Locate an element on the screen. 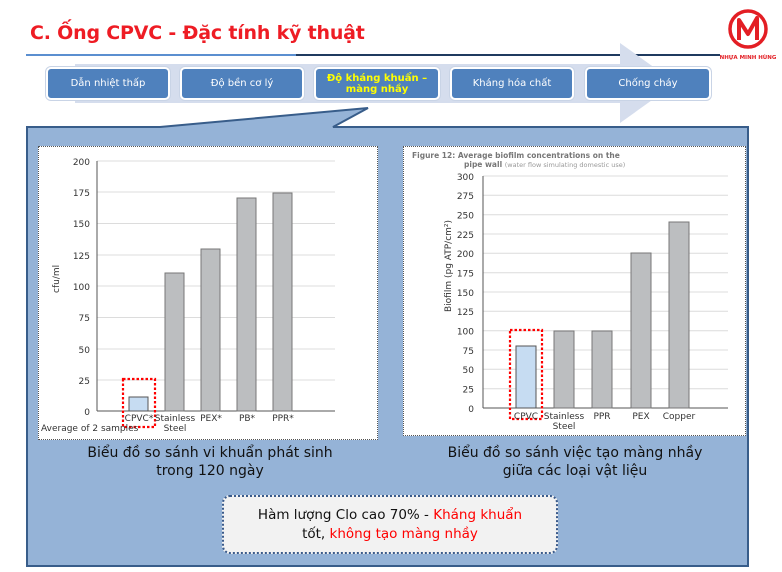  svg-text: 250 is located at coordinates (465, 217).